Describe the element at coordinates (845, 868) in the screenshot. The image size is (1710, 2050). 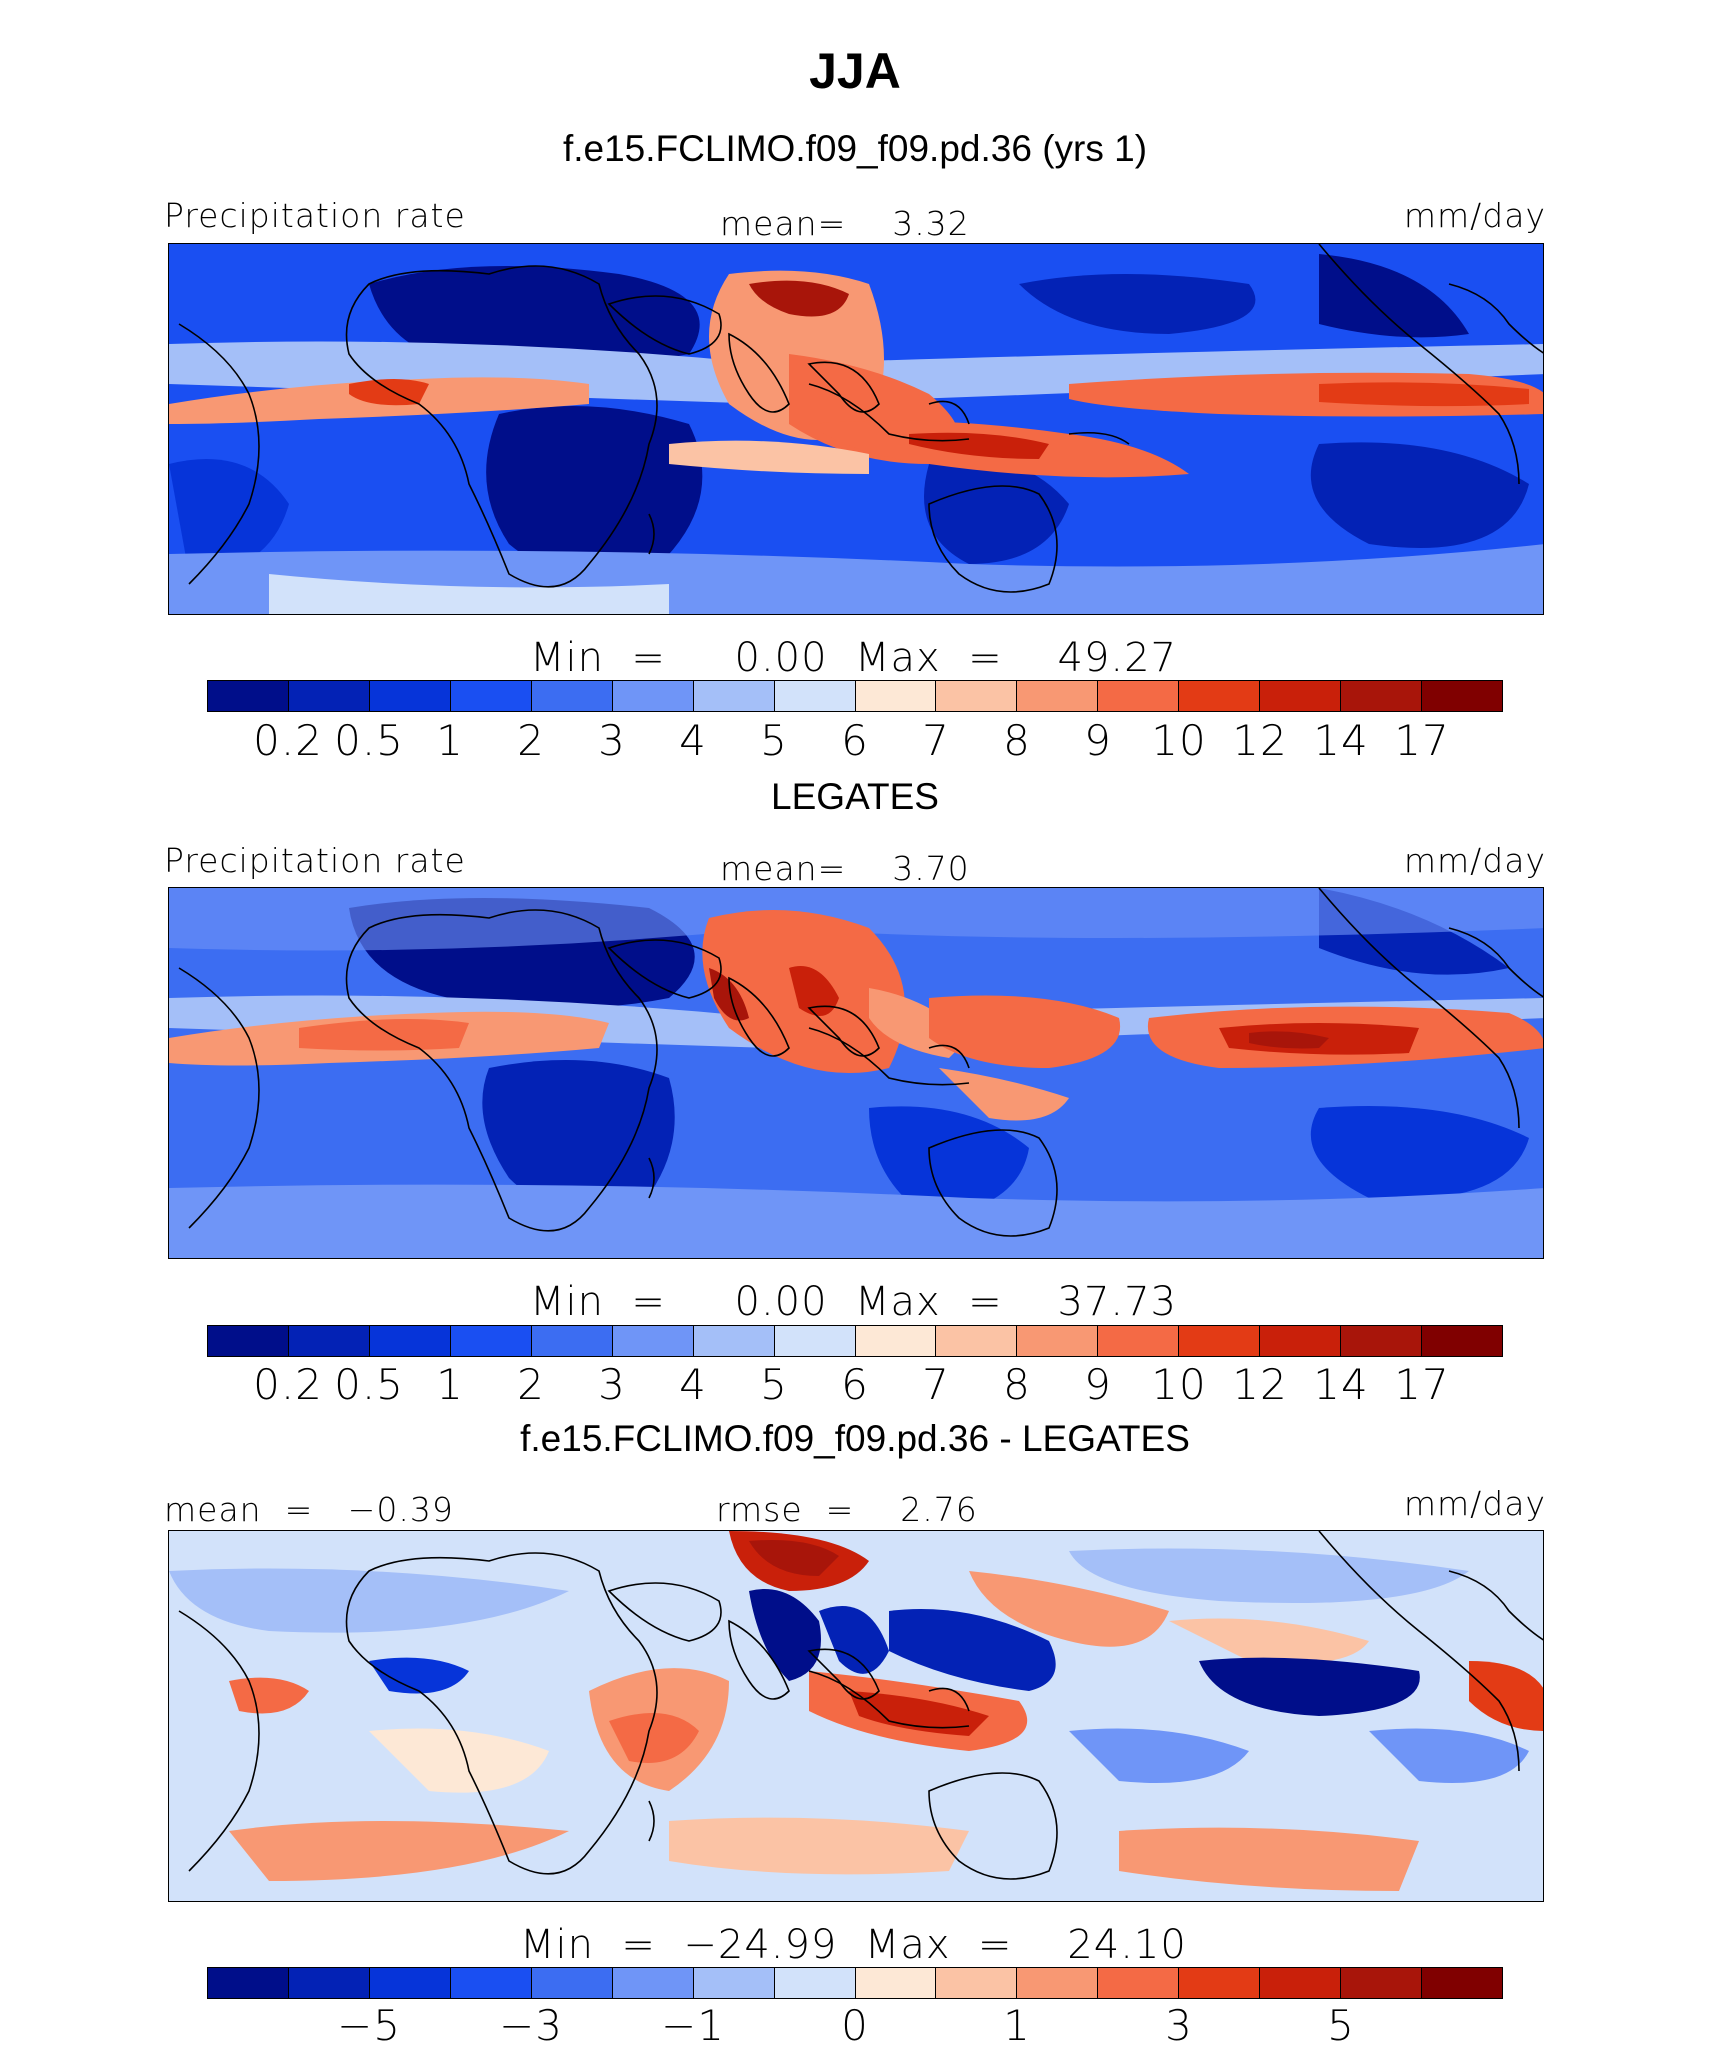
I see `panel-2-mean-label: mean= 3.70` at that location.